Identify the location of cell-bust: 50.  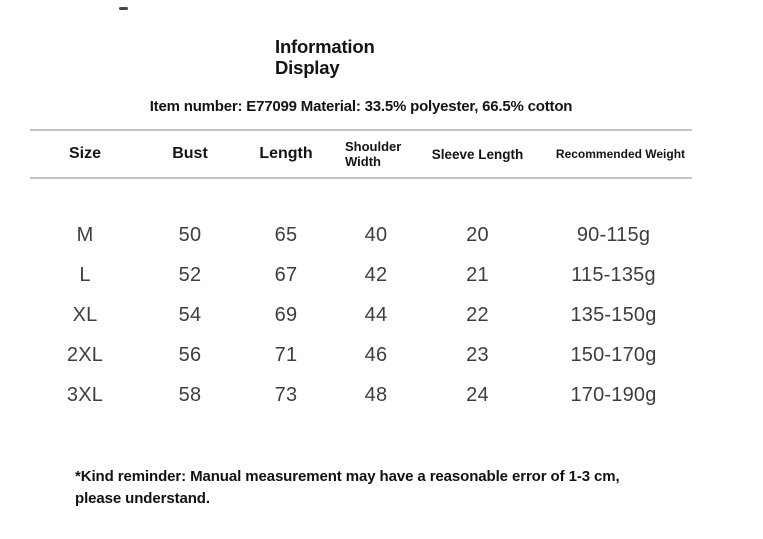
(190, 234).